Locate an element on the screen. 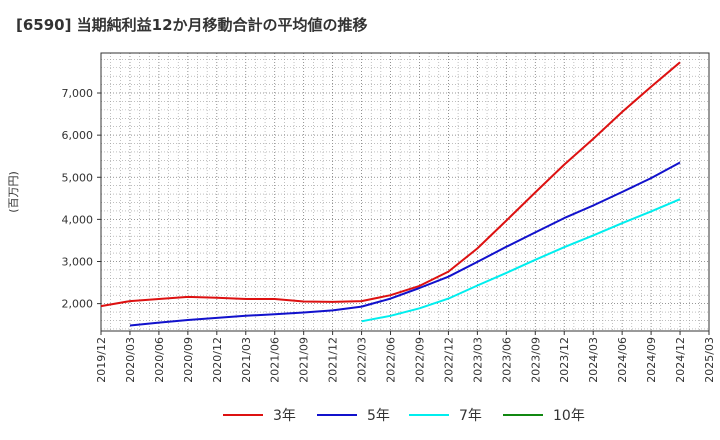  y-tick-label: 6,000 is located at coordinates (78, 135).